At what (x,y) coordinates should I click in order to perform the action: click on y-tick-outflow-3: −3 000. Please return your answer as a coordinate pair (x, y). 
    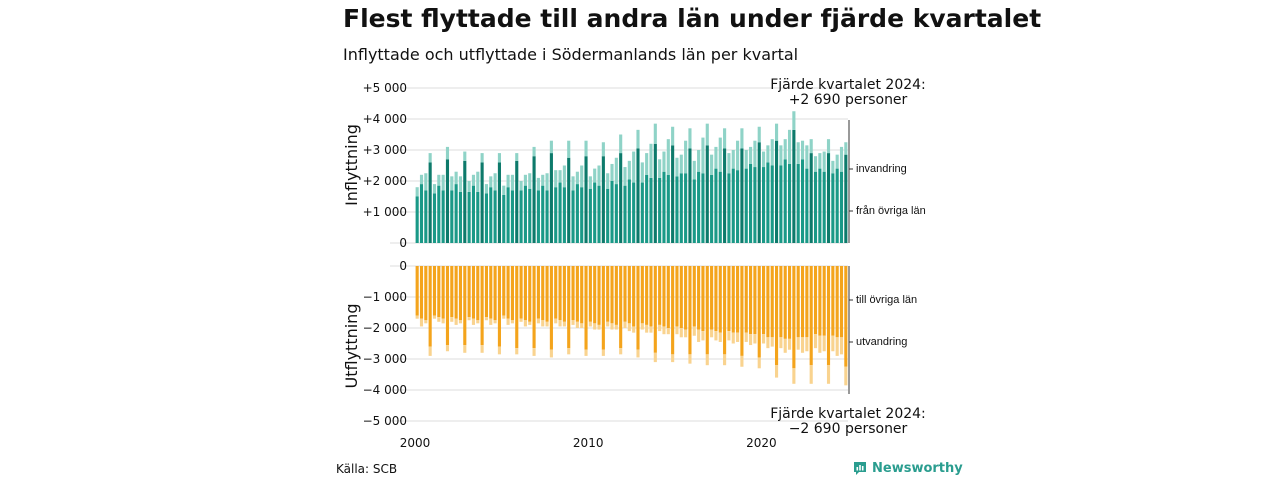
    Looking at the image, I should click on (385, 359).